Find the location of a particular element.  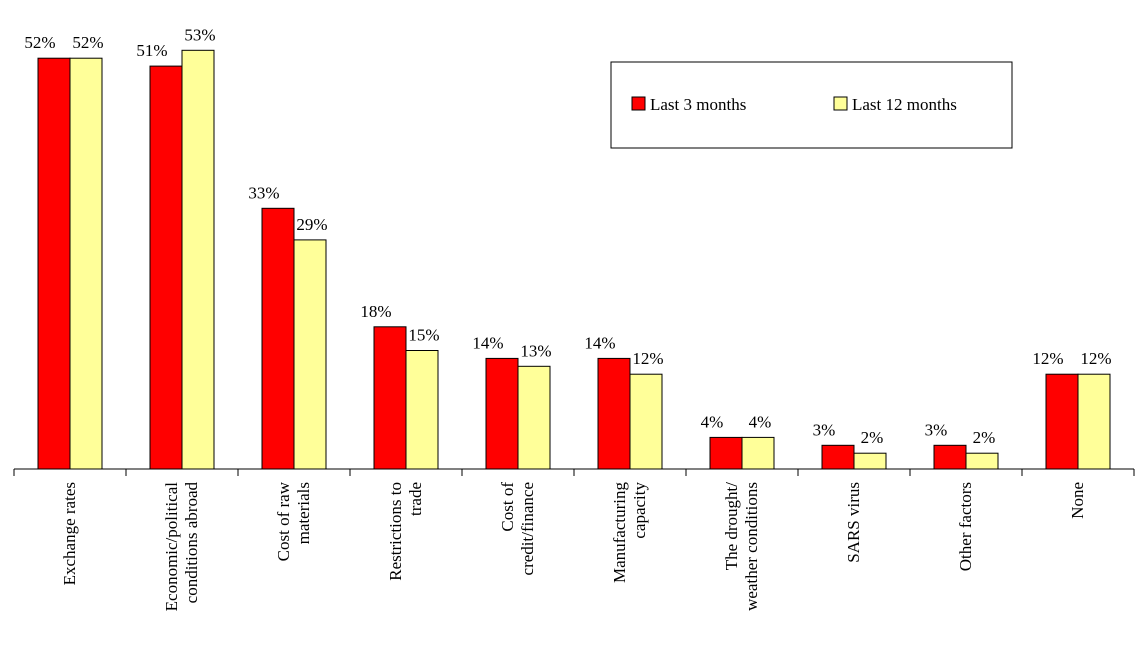

data-label: 53% is located at coordinates (199, 34).